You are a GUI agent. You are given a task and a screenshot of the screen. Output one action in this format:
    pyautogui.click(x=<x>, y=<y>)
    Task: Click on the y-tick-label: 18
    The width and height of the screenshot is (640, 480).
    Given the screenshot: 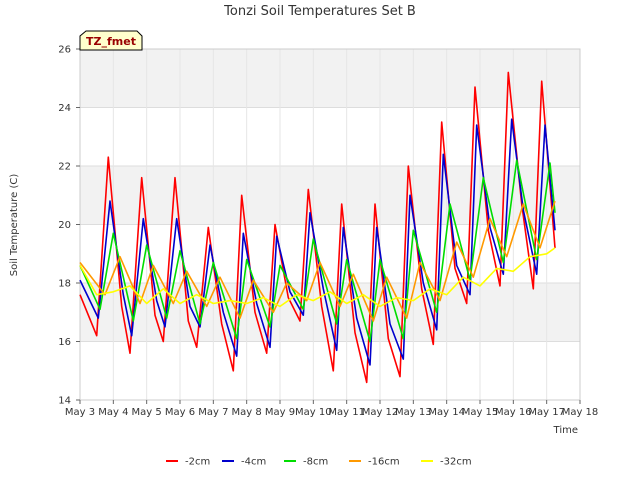 What is the action you would take?
    pyautogui.click(x=64, y=284)
    